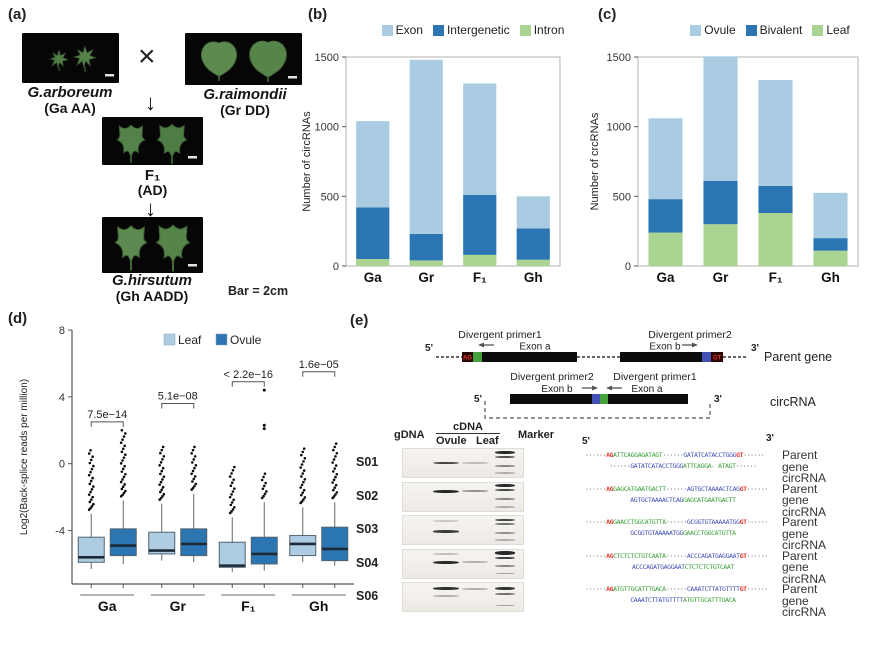 The width and height of the screenshot is (878, 646). Describe the element at coordinates (402, 30) in the screenshot. I see `legend-item-exon: Exon` at that location.